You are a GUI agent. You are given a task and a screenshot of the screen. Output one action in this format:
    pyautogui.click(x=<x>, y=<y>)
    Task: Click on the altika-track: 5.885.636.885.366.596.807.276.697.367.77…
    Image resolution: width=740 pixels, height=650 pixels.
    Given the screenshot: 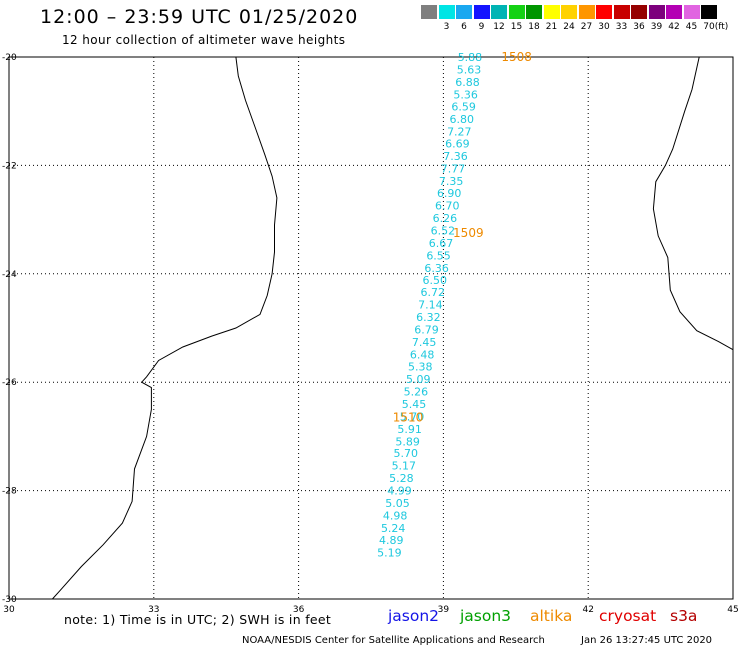 What is the action you would take?
    pyautogui.click(x=429, y=305)
    